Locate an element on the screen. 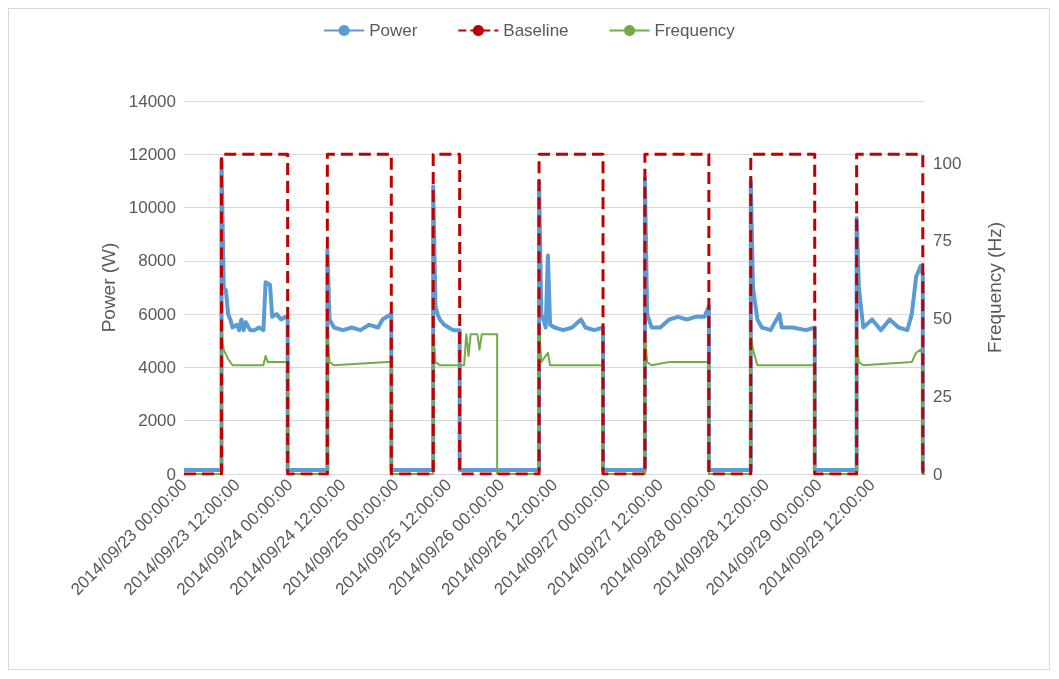 This screenshot has height=679, width=1059. y-axis-title: Power (W) is located at coordinates (108, 287).